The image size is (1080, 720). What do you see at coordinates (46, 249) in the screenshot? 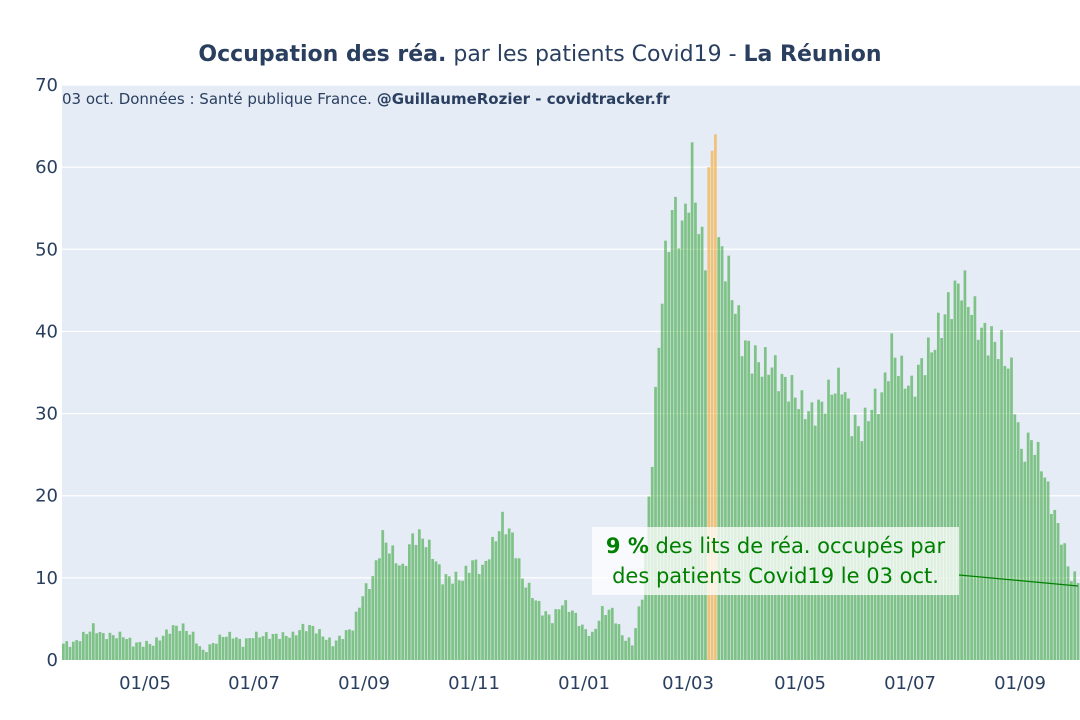
I see `y-tick-label: 50` at bounding box center [46, 249].